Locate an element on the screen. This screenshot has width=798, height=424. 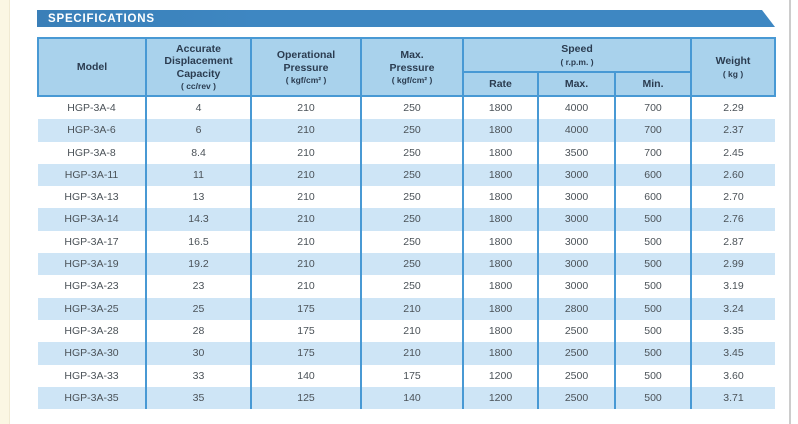
cell-model: HGP-3A-4 is located at coordinates (92, 108).